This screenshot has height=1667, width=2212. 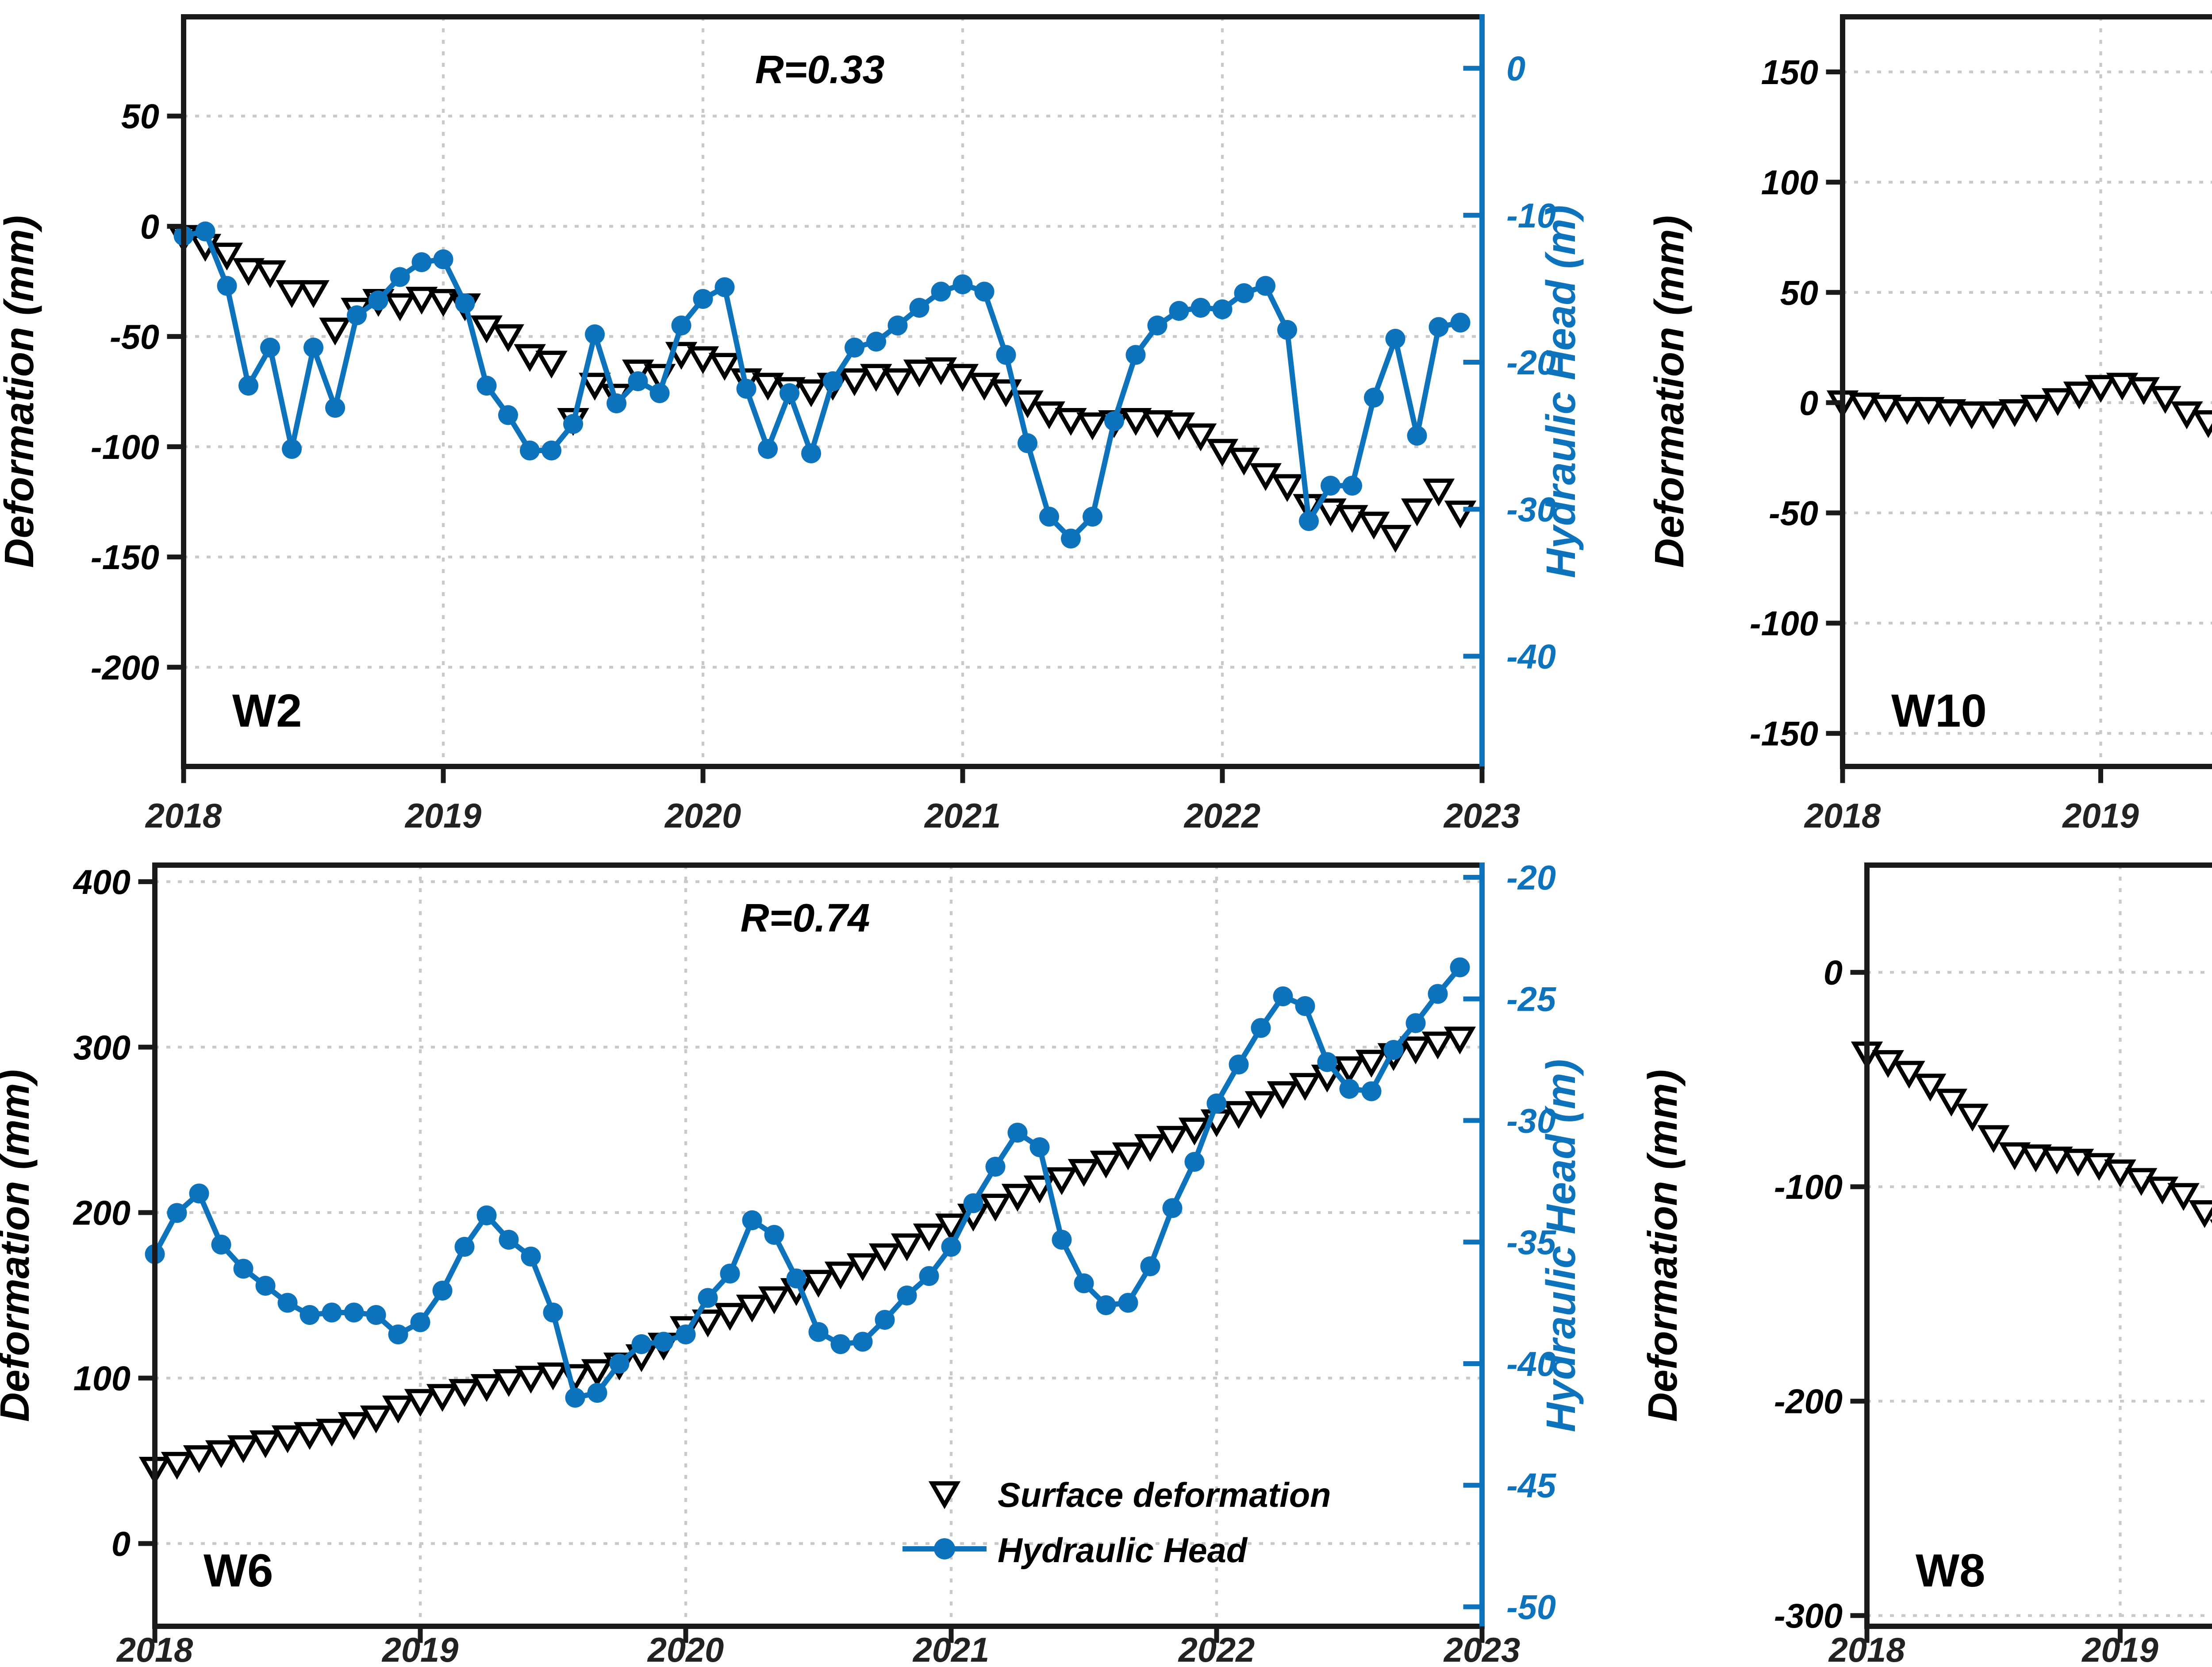 What do you see at coordinates (102, 1213) in the screenshot?
I see `text-label: 200` at bounding box center [102, 1213].